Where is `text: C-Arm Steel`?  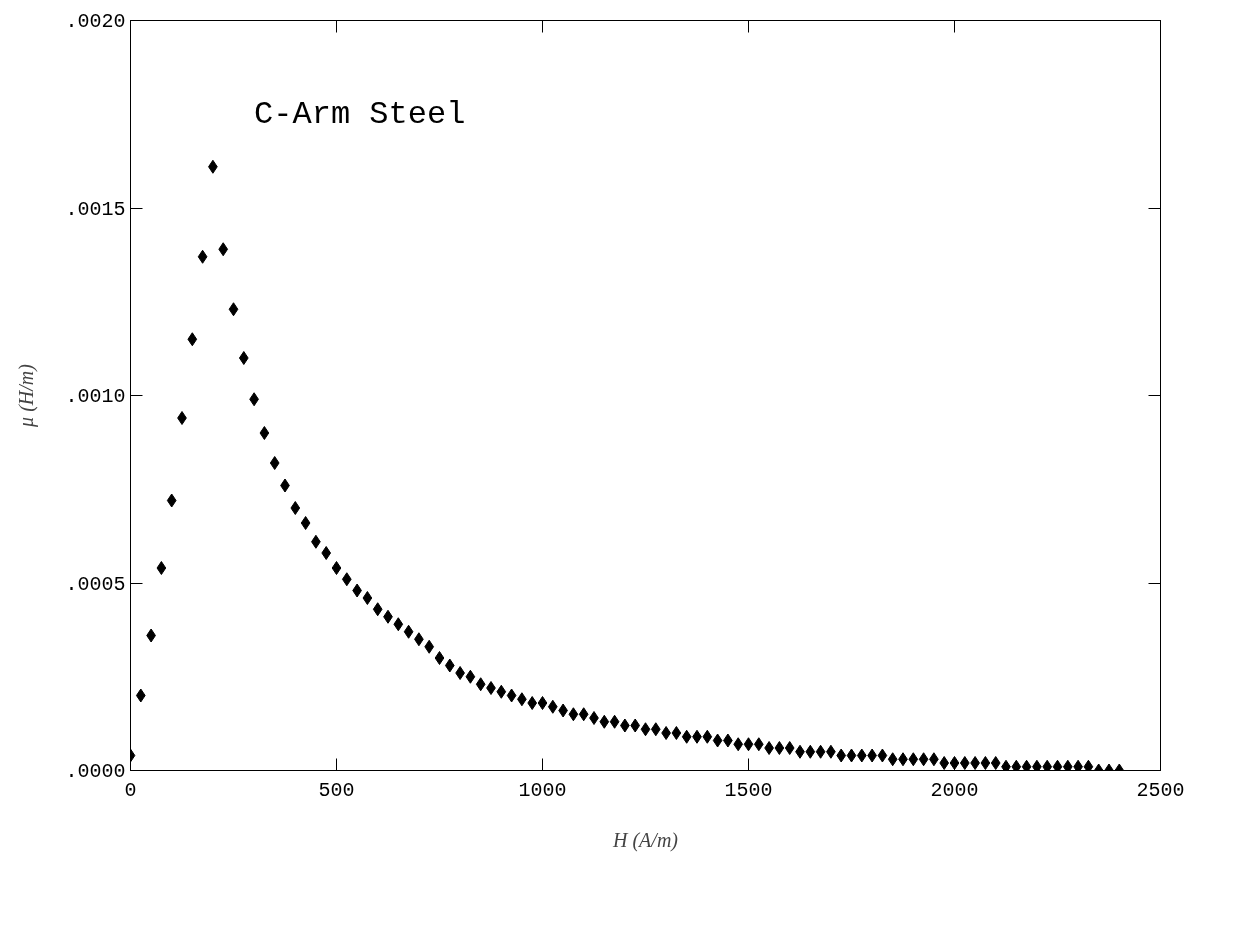
text: C-Arm Steel is located at coordinates (360, 114).